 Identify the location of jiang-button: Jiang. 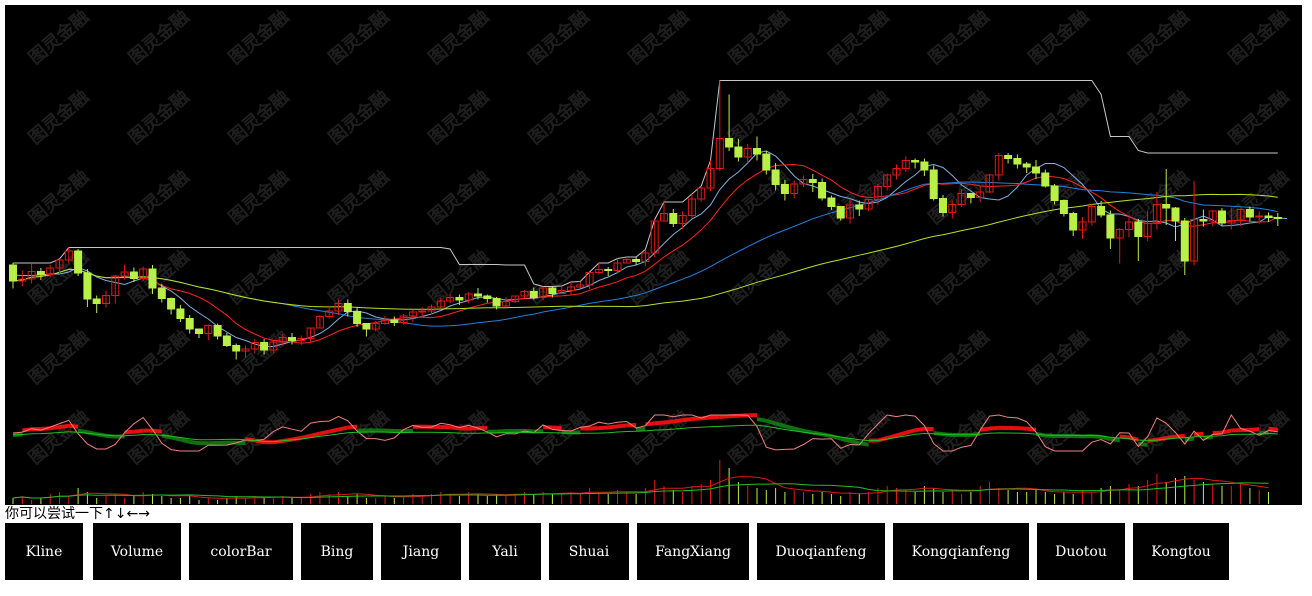
(421, 551).